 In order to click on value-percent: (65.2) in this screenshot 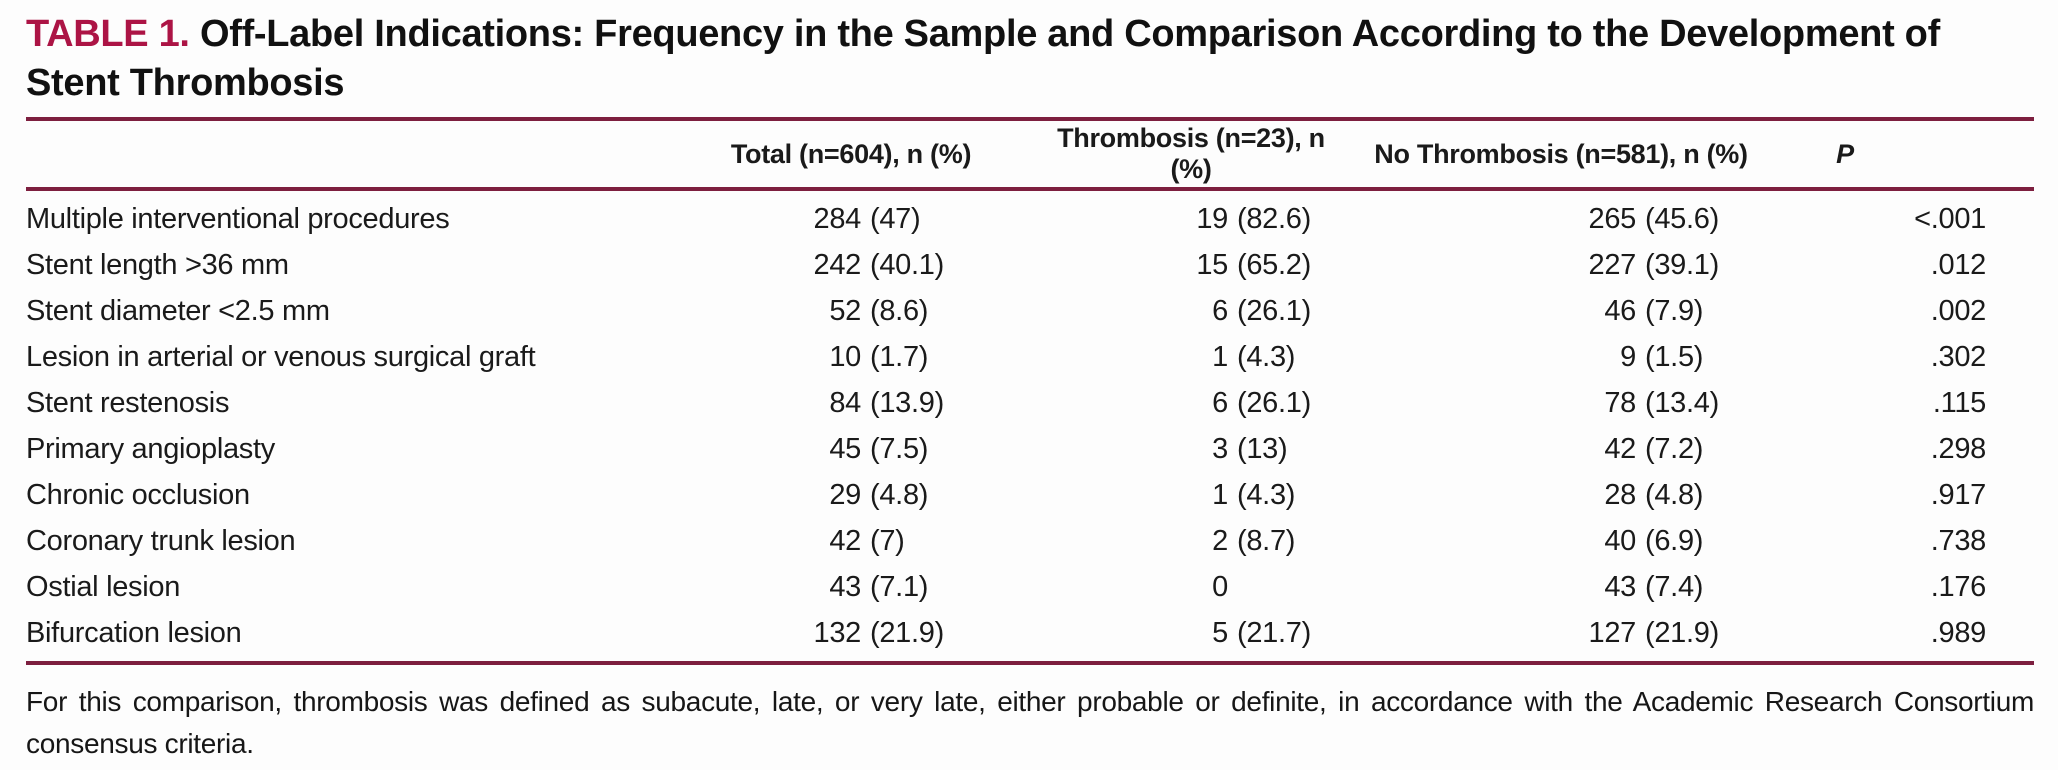, I will do `click(1274, 264)`.